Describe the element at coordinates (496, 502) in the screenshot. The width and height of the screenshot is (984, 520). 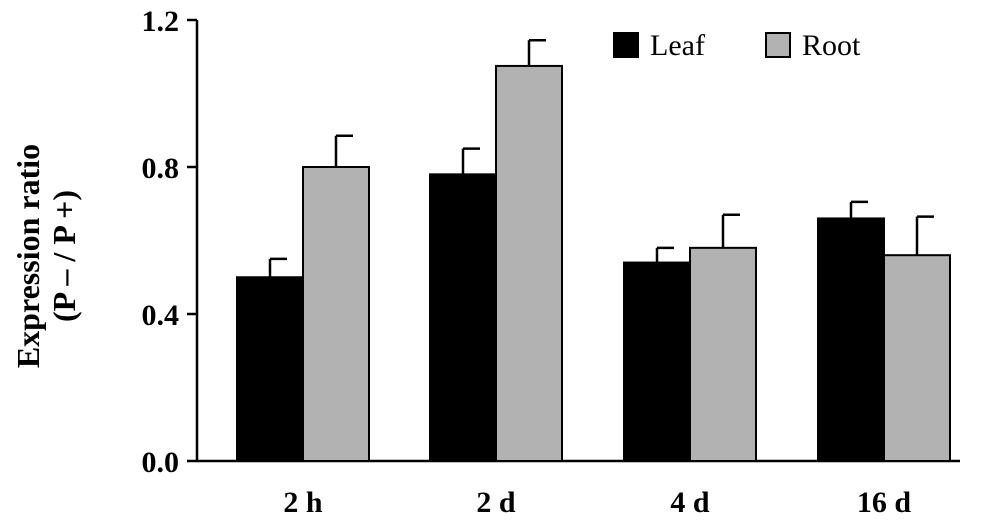
I see `x-tick-label: 2 d` at that location.